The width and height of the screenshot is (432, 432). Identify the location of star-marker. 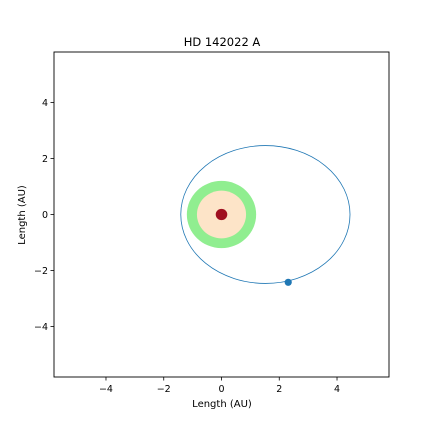
(221, 214).